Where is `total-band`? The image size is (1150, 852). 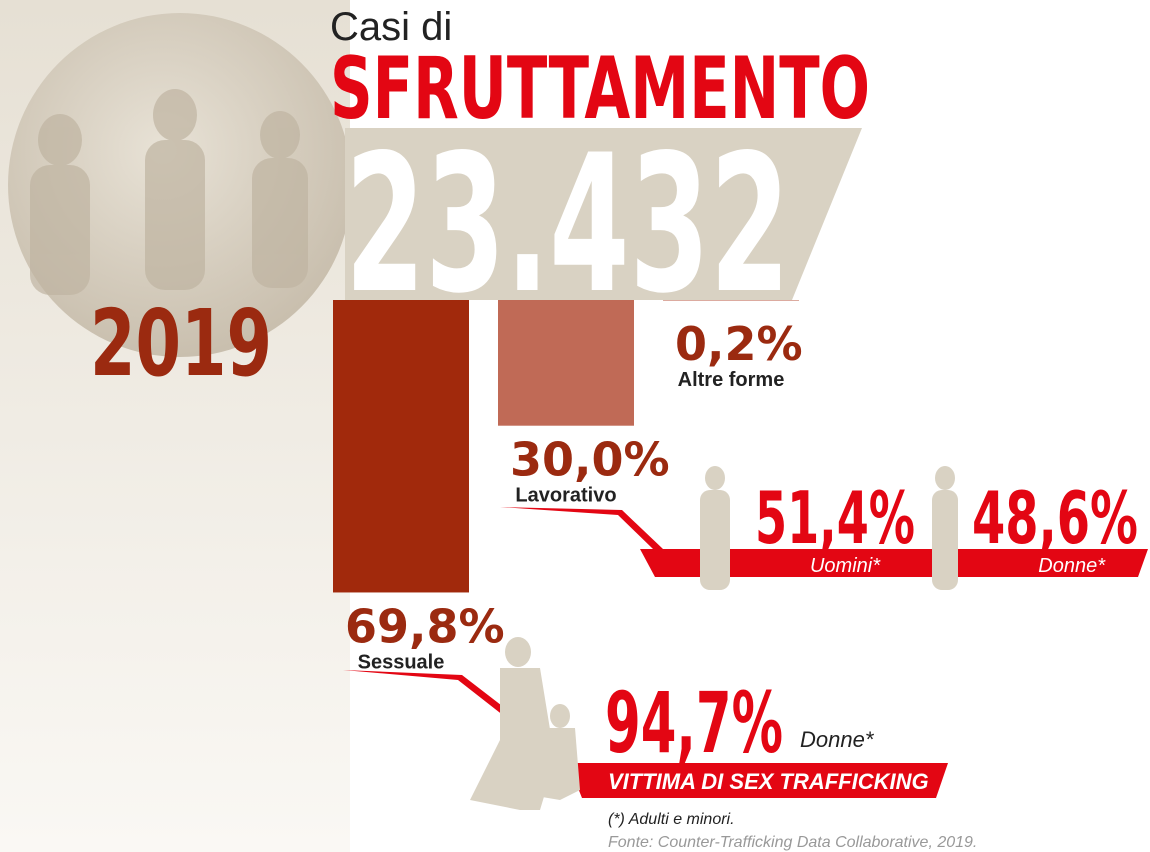
total-band is located at coordinates (603, 214).